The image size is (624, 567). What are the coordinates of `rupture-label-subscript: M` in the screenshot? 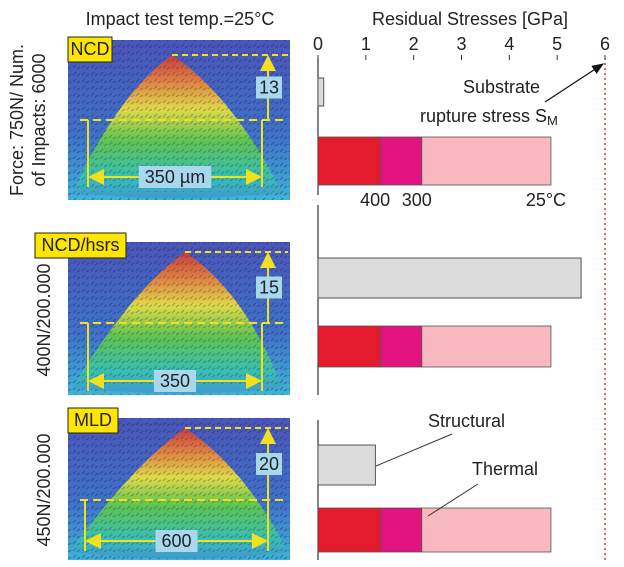 It's located at (552, 120).